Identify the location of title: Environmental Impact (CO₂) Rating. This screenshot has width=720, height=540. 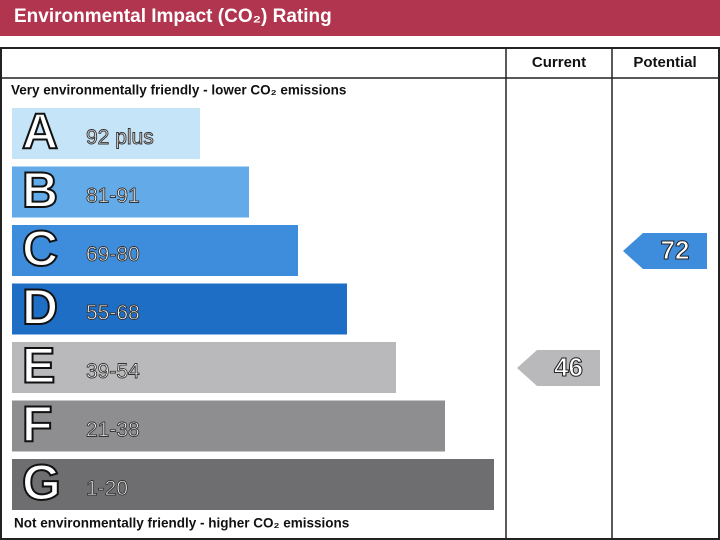
(173, 16).